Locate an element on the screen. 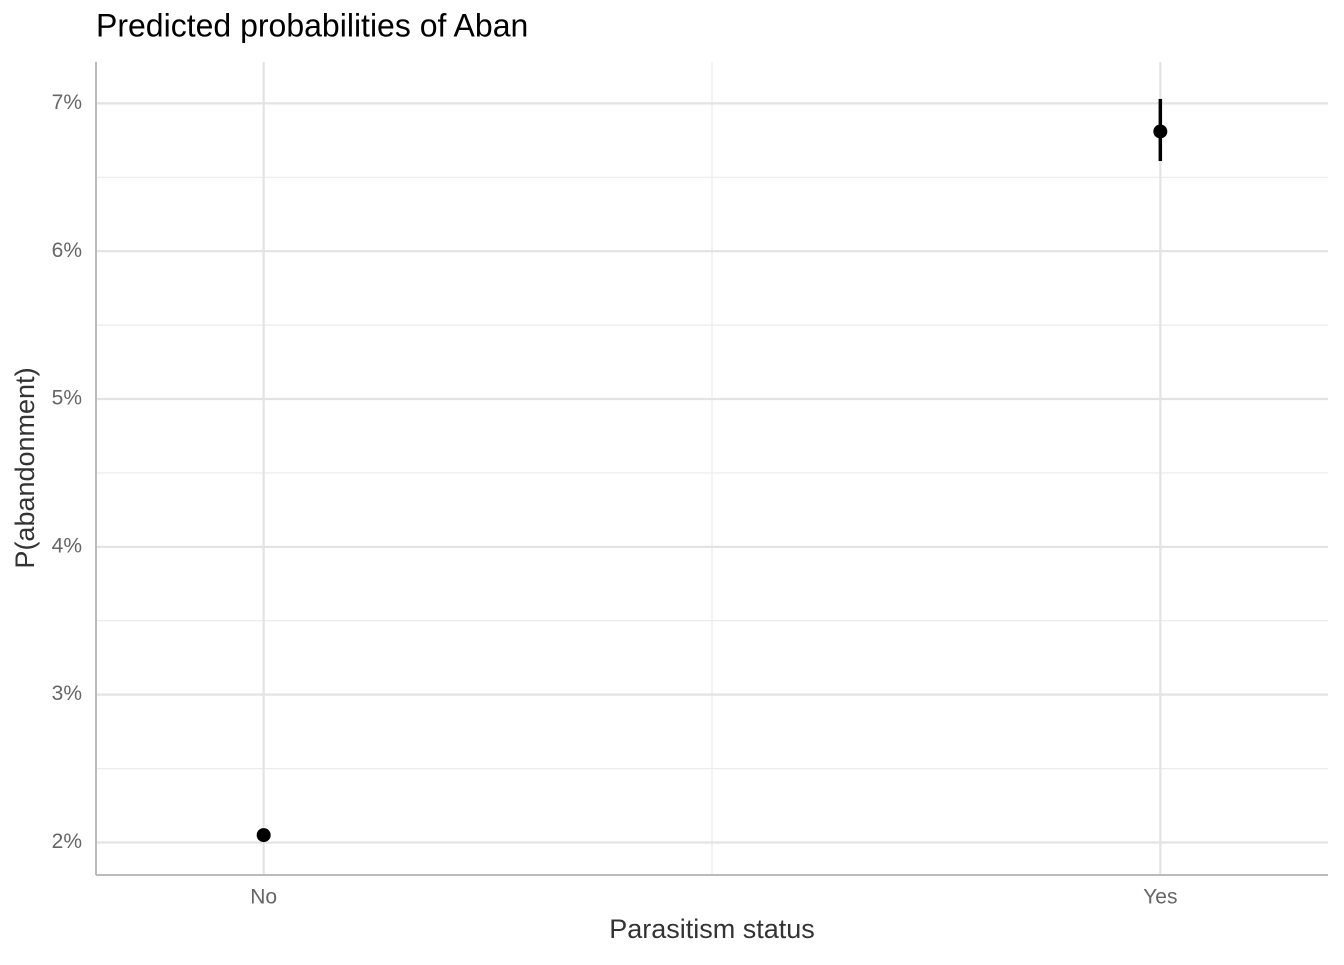 This screenshot has width=1344, height=965. y-tick-label: 6% is located at coordinates (67, 250).